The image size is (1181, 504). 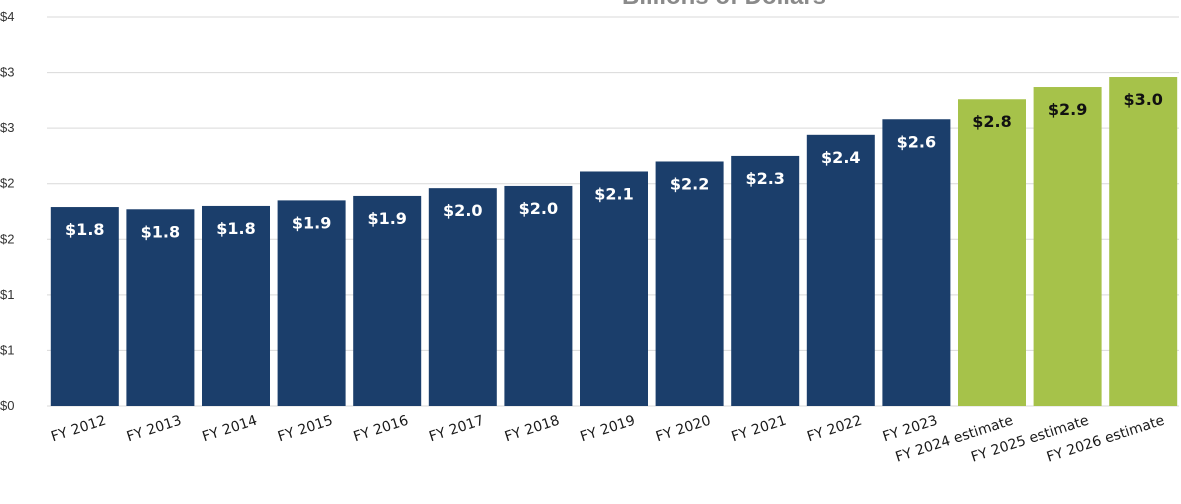 What do you see at coordinates (683, 429) in the screenshot?
I see `x-tick-label: FY 2020` at bounding box center [683, 429].